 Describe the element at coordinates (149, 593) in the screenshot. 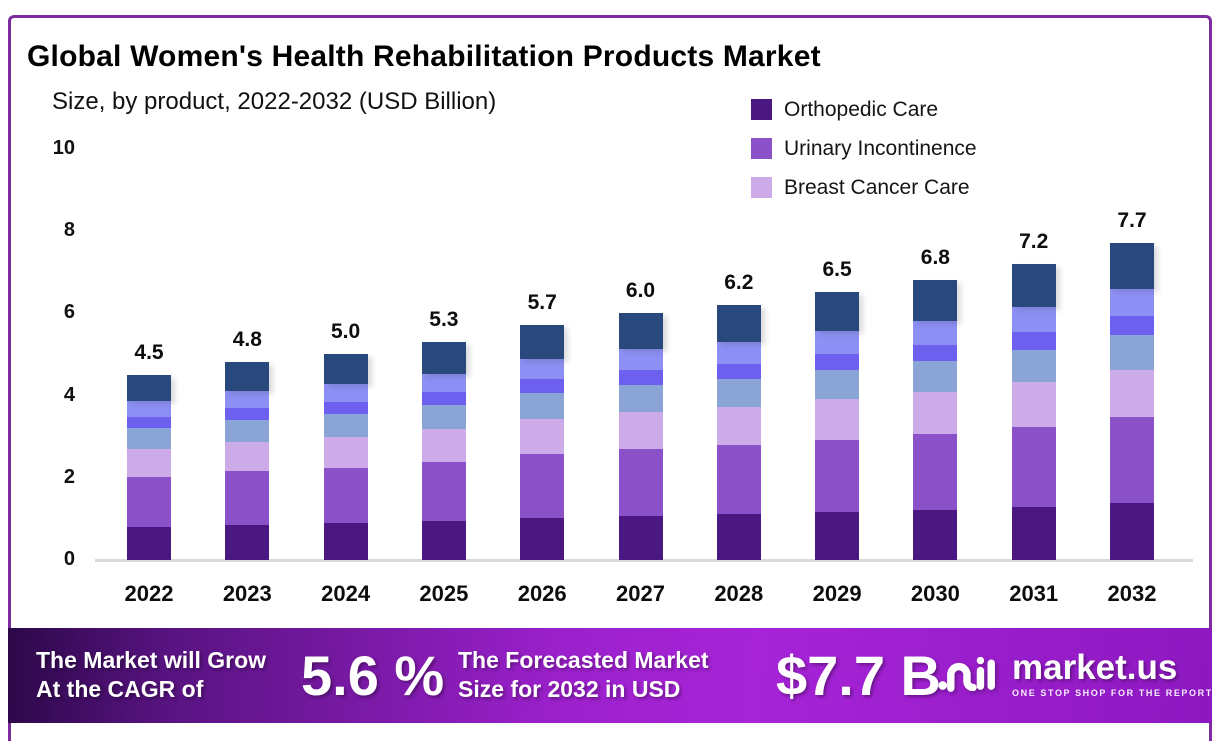

I see `x-axis-tick-label-2022: 2022` at that location.